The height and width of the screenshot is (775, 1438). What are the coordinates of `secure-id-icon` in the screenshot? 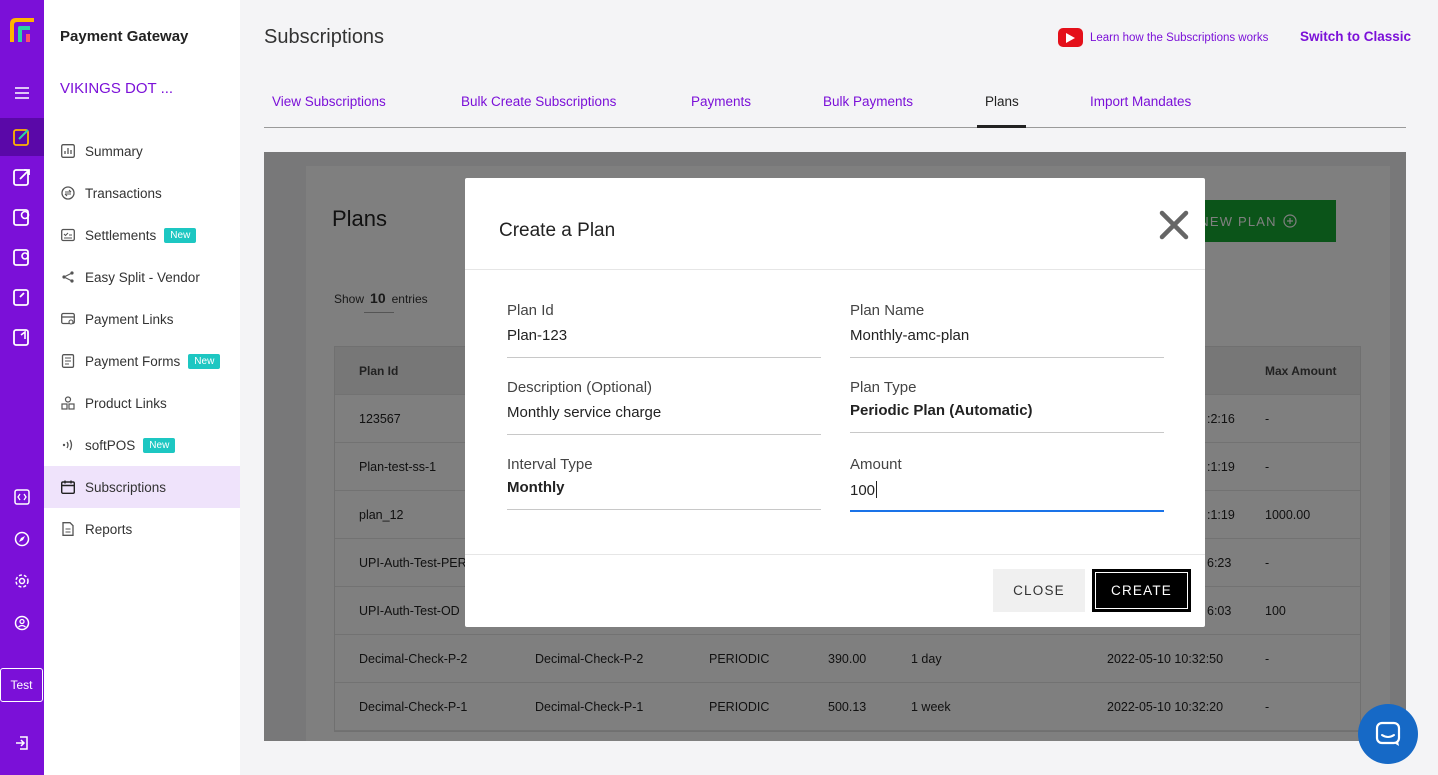 It's located at (22, 257).